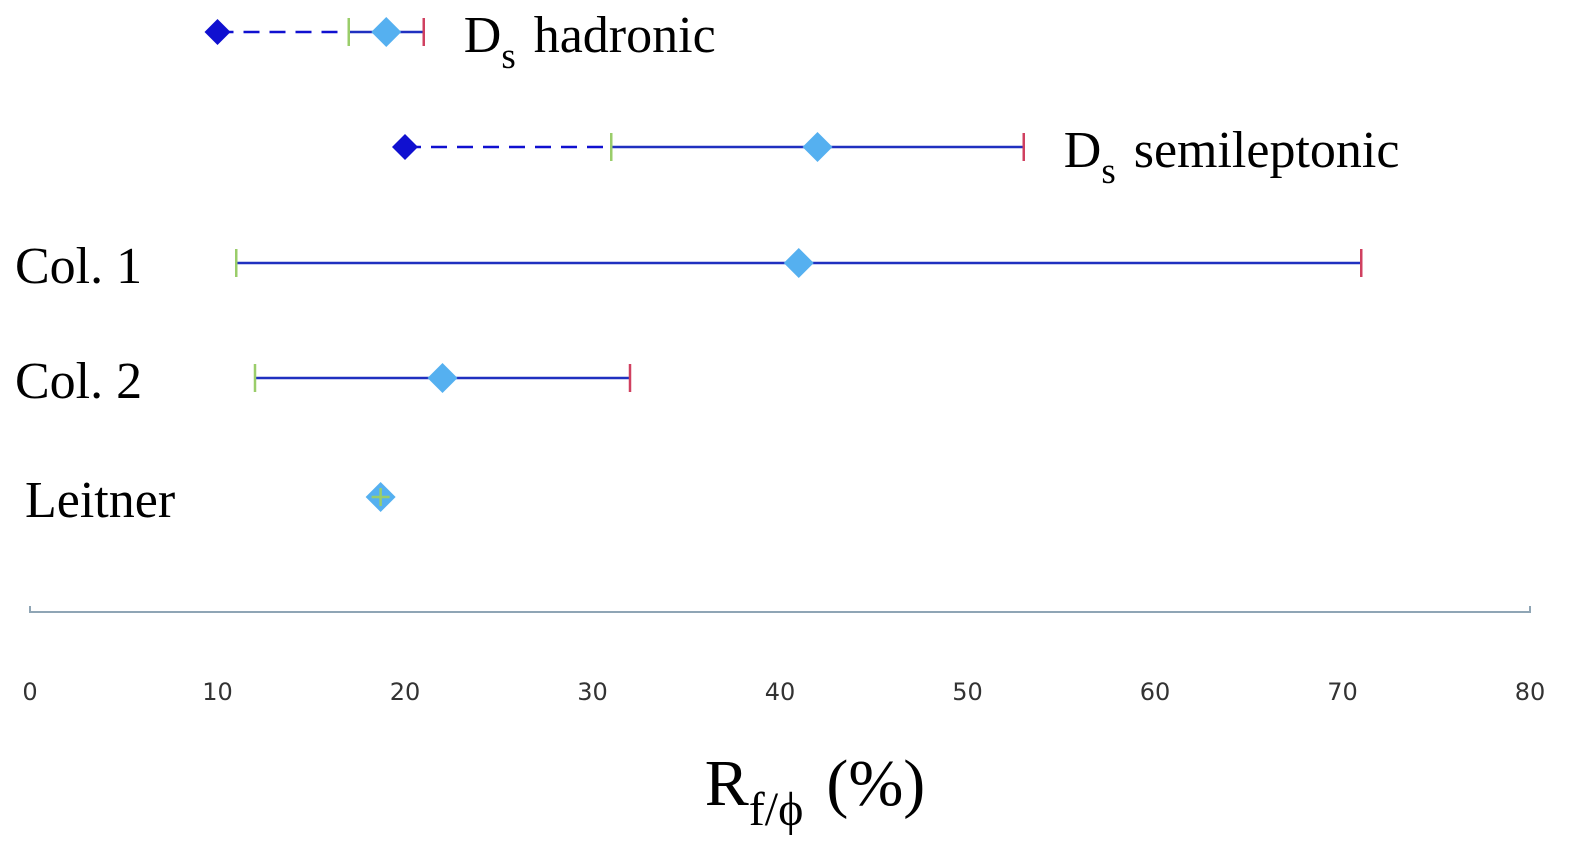 The height and width of the screenshot is (843, 1584). I want to click on series-label: Ds hadronic, so click(590, 42).